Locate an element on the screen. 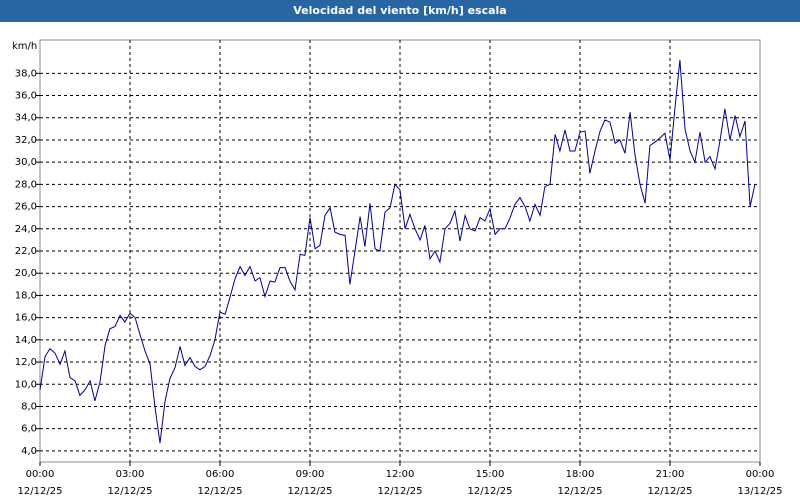 The image size is (800, 500). y-tick-label: 34,0 is located at coordinates (26, 118).